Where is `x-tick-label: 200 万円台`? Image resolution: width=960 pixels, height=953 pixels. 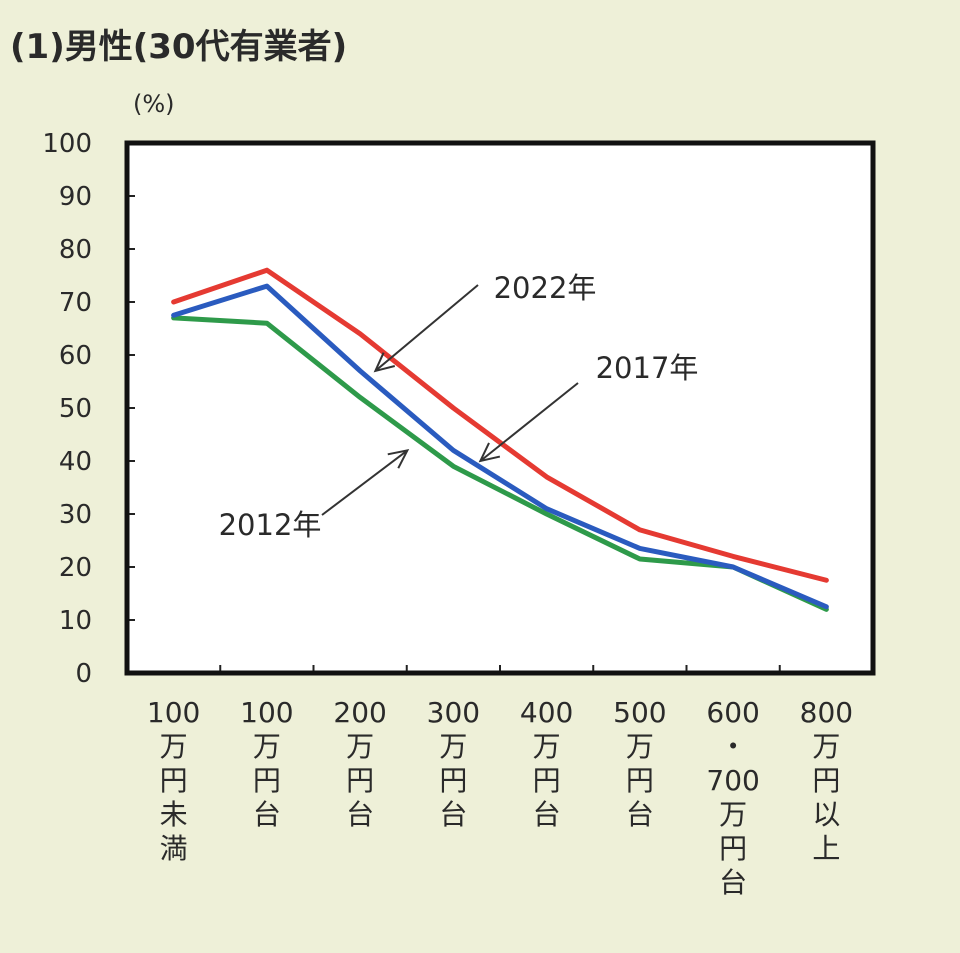 x-tick-label: 200 万円台 is located at coordinates (359, 763).